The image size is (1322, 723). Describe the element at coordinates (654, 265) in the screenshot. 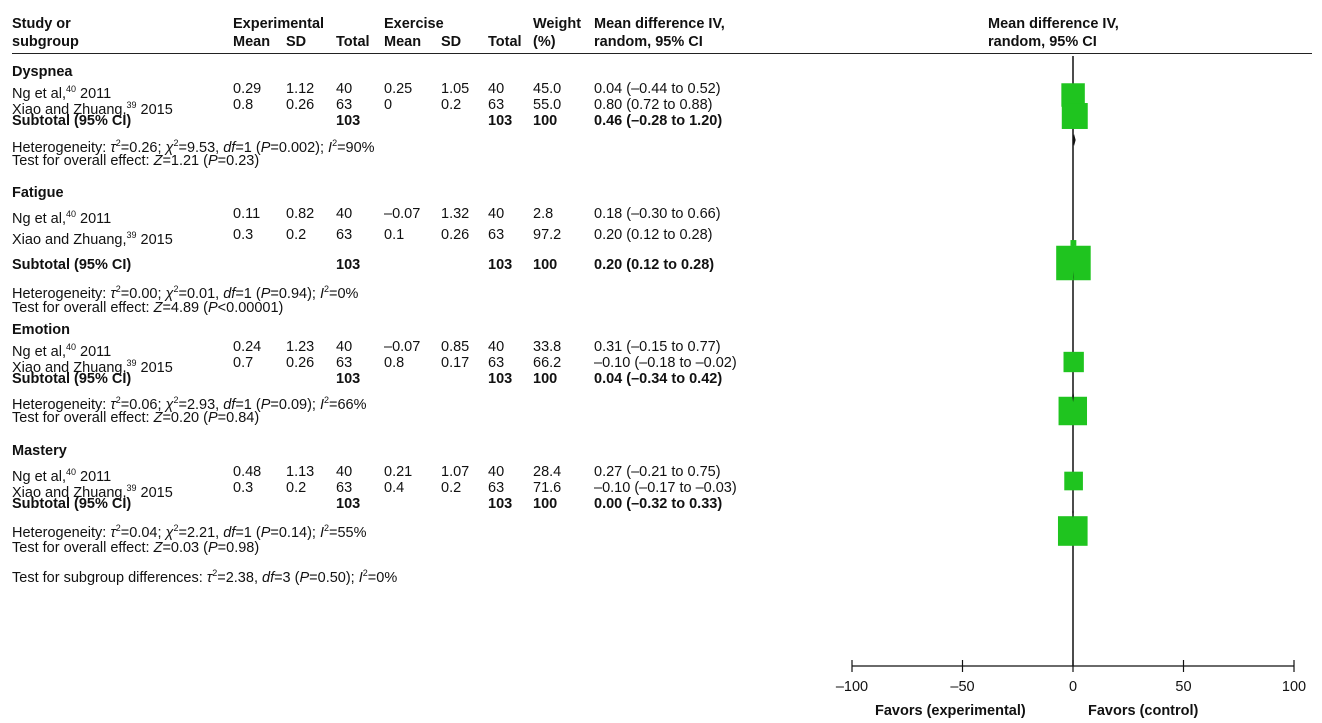

I see `subtotal-ci: 0.20 (0.12 to 0.28)` at that location.